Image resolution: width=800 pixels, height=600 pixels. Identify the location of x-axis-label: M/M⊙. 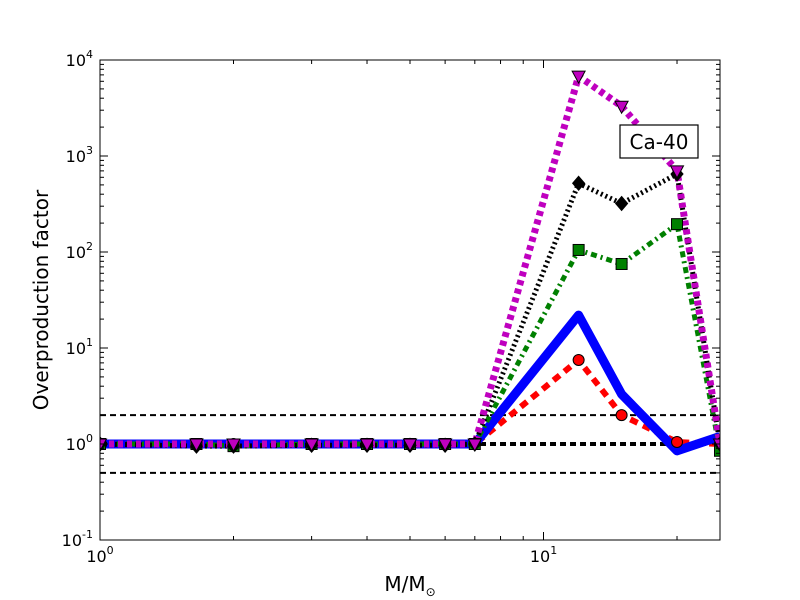
(409, 585).